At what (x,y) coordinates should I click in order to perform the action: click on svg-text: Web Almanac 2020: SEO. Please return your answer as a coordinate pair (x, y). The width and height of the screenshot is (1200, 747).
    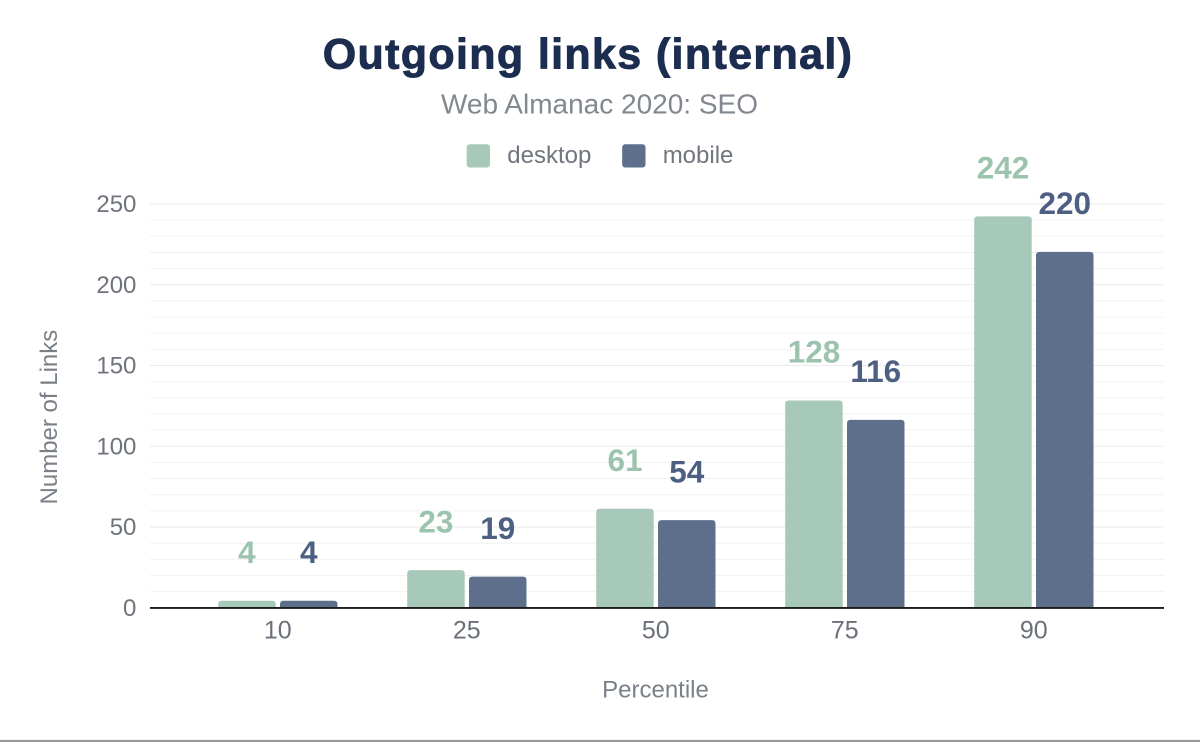
    Looking at the image, I should click on (599, 103).